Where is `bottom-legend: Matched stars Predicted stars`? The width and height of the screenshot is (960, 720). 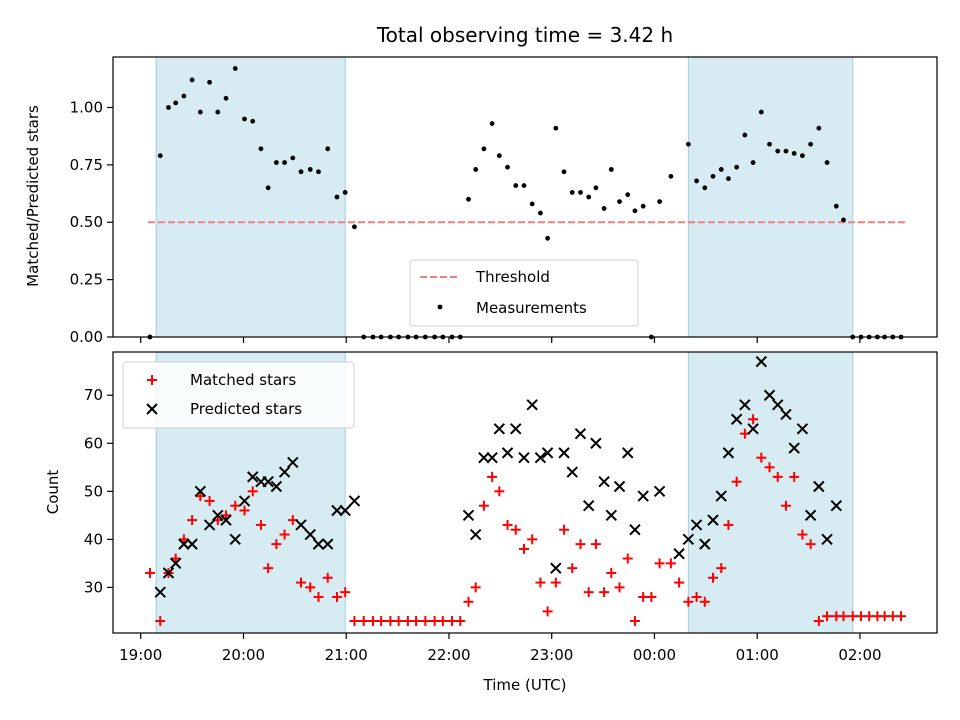 bottom-legend: Matched stars Predicted stars is located at coordinates (238, 395).